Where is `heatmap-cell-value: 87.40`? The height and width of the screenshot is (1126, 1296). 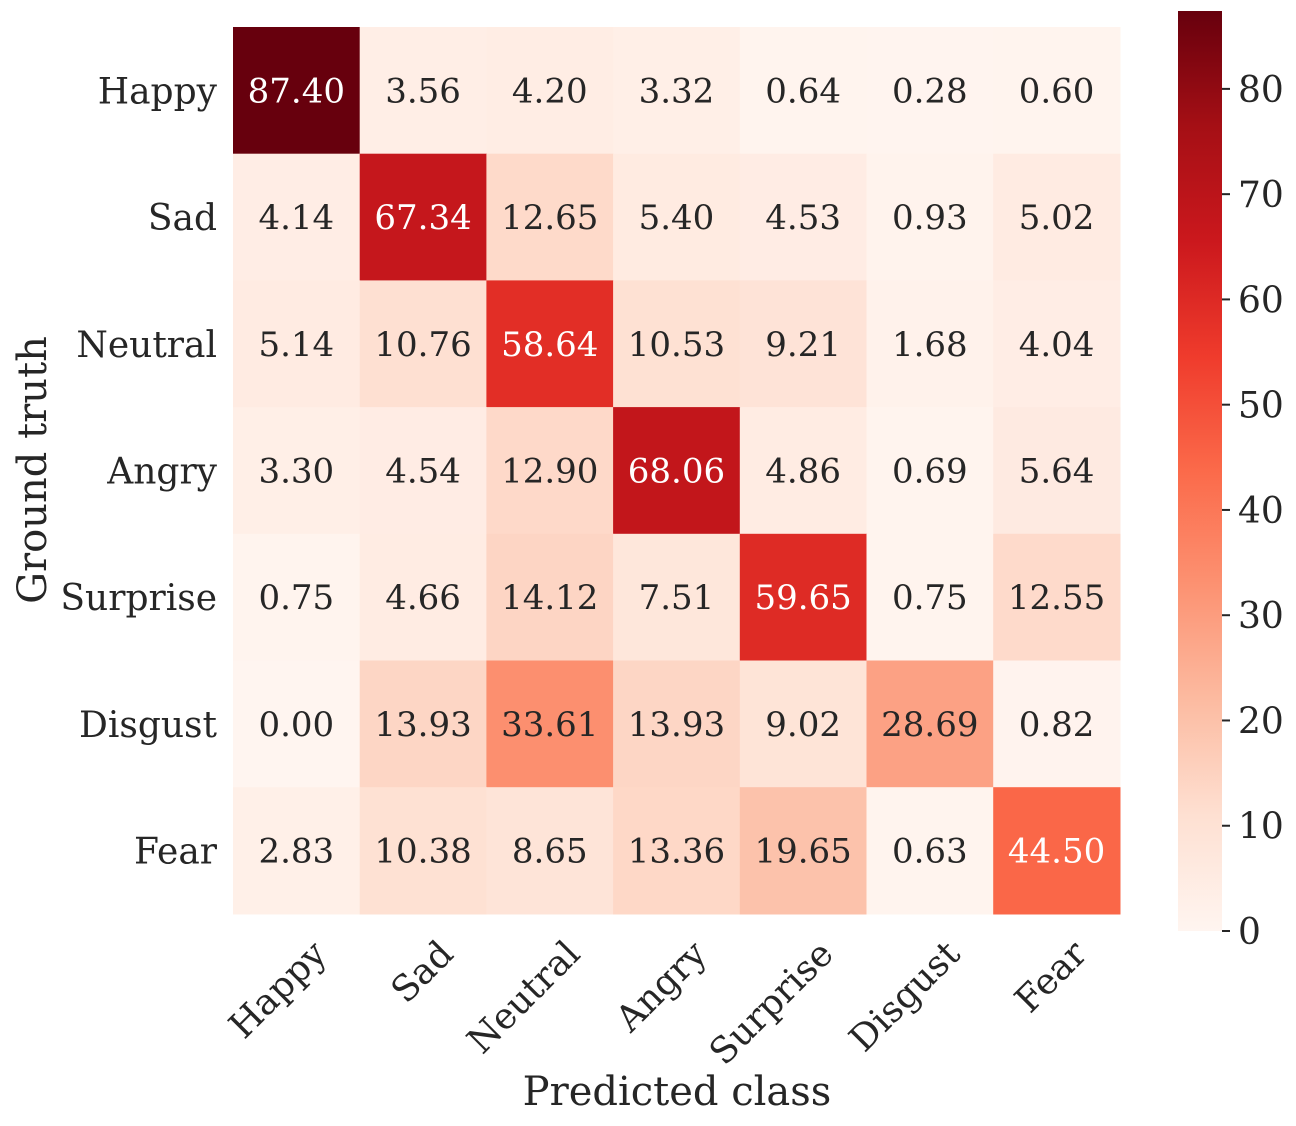
heatmap-cell-value: 87.40 is located at coordinates (296, 91).